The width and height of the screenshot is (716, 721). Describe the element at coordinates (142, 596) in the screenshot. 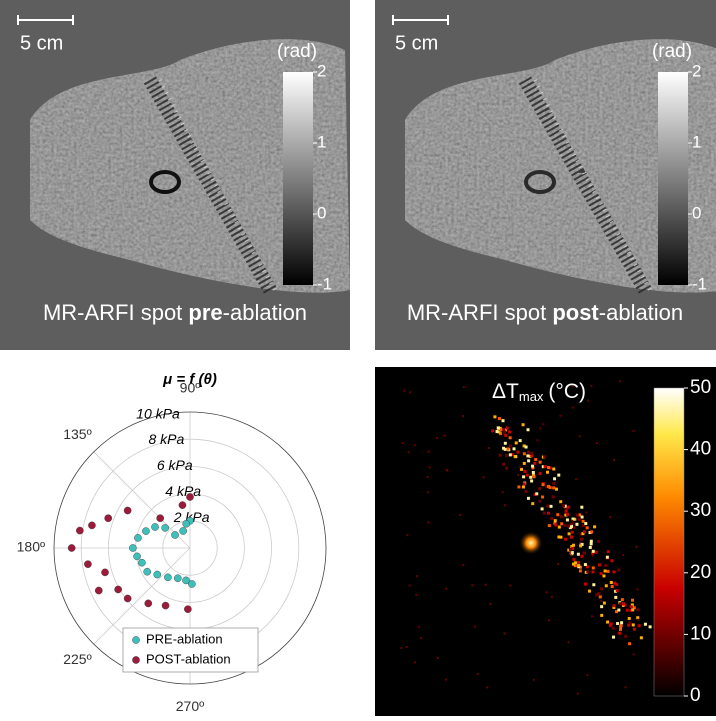

I see `angle-grid-line` at that location.